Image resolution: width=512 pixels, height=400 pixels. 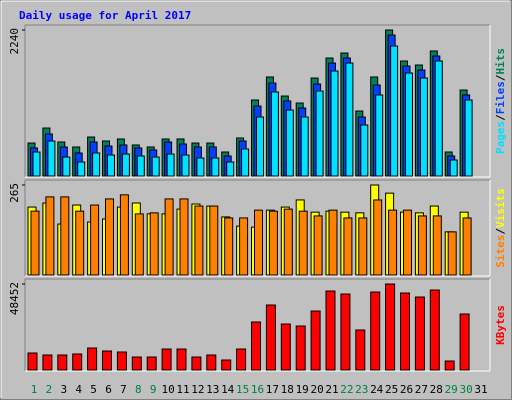 I want to click on x-tick-label: 22, so click(x=346, y=389).